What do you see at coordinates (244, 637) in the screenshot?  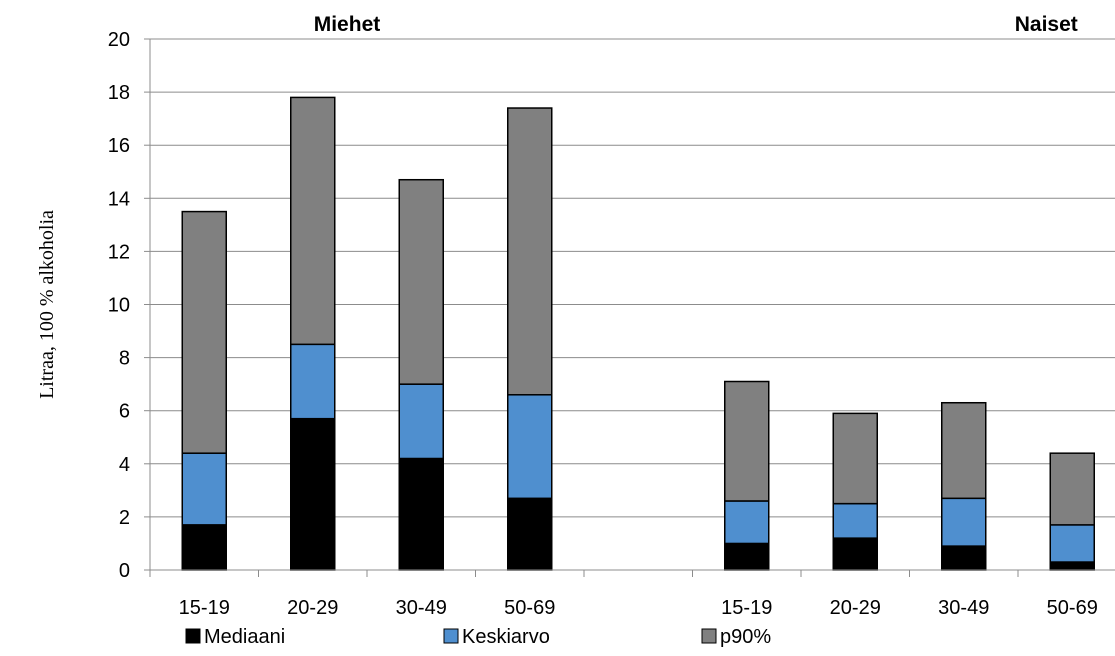 I see `legend-label: Mediaani` at bounding box center [244, 637].